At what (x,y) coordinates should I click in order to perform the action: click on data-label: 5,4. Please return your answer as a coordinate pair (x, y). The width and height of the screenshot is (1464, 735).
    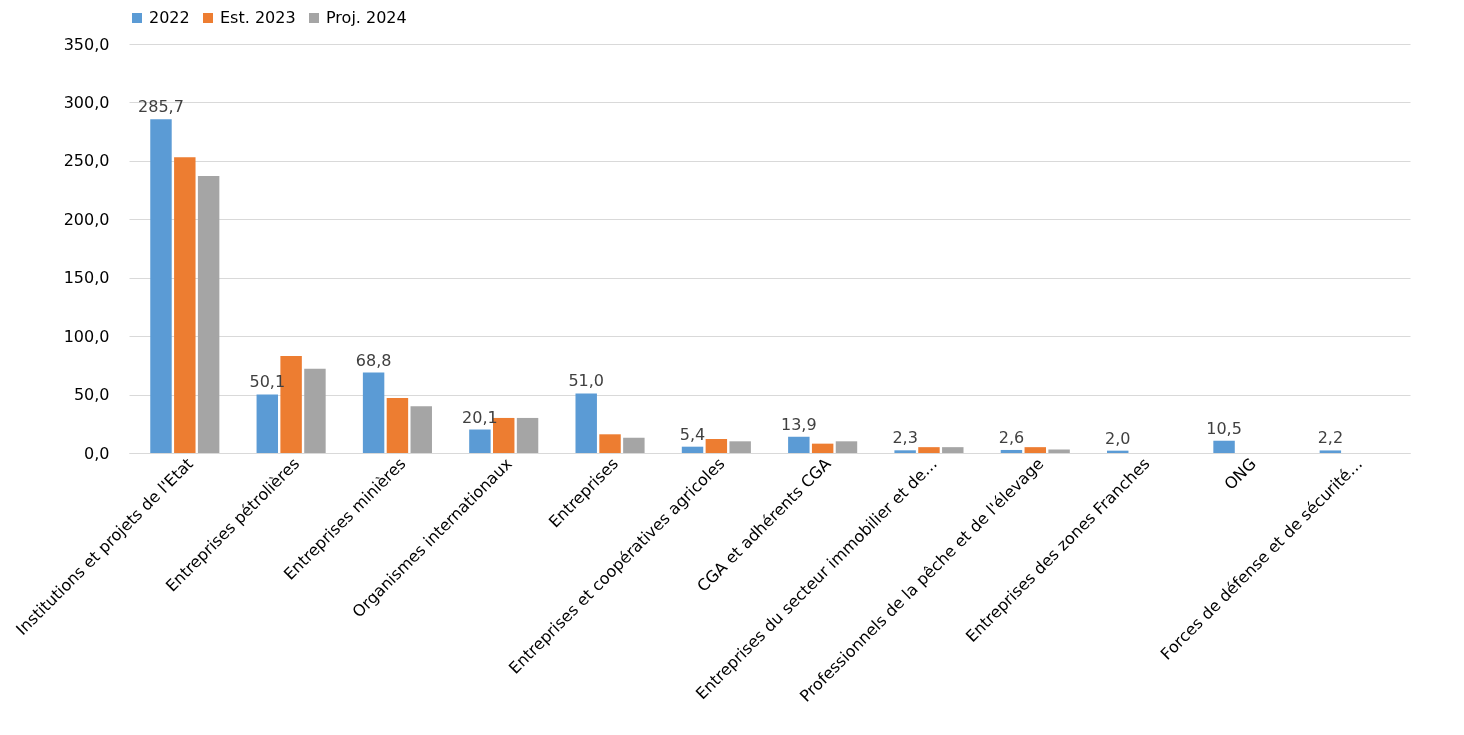
    Looking at the image, I should click on (692, 434).